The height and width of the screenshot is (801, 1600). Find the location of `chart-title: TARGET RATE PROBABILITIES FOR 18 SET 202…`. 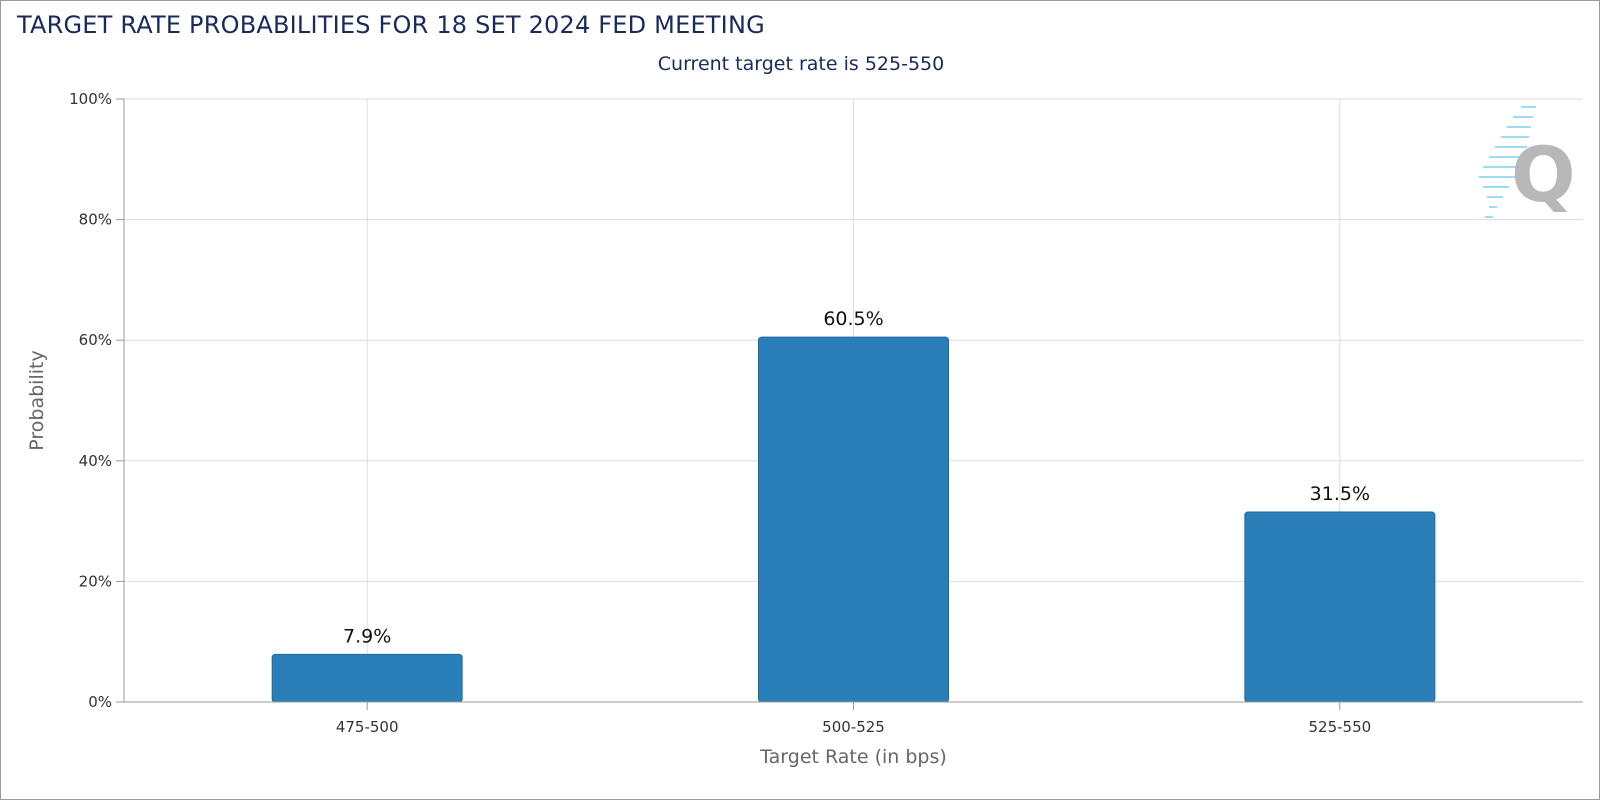

chart-title: TARGET RATE PROBABILITIES FOR 18 SET 202… is located at coordinates (391, 25).